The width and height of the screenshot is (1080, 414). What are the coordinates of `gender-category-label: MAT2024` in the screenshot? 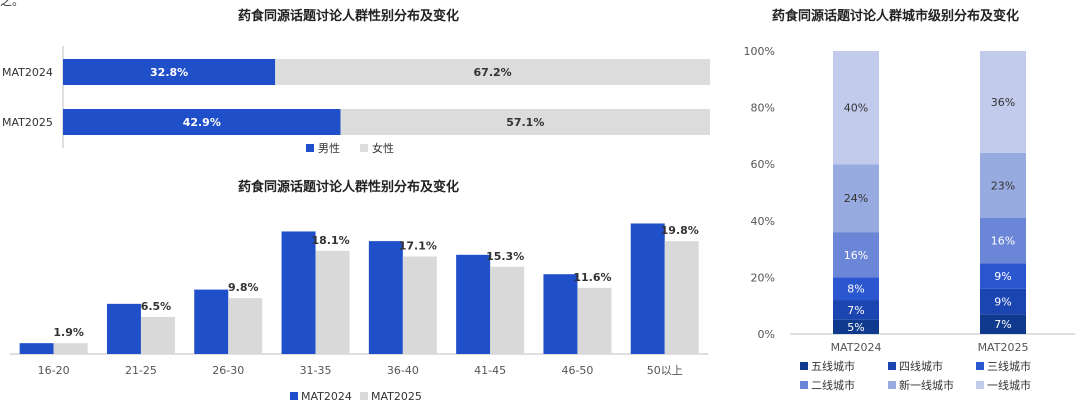 It's located at (27, 72).